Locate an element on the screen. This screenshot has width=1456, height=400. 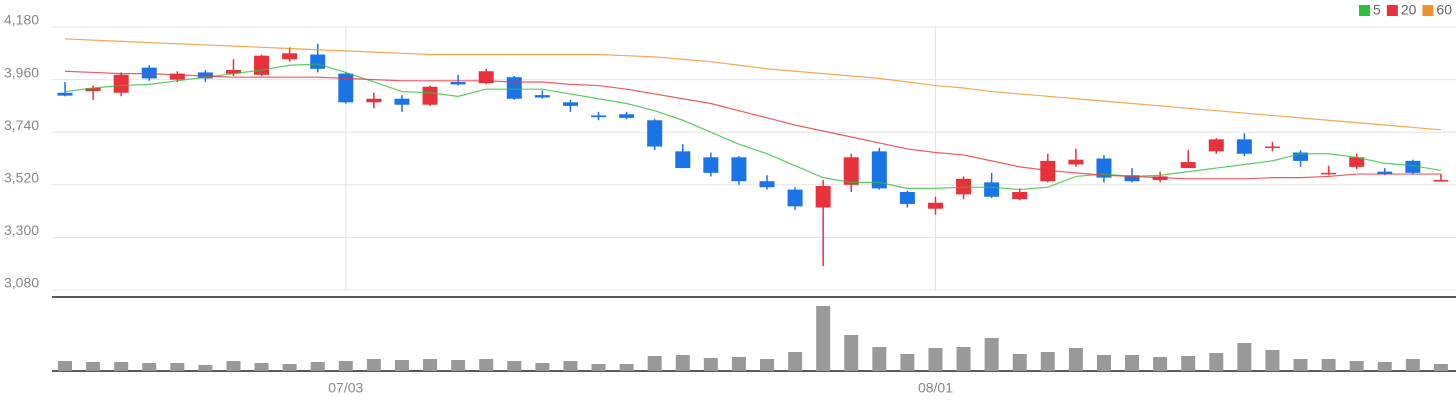
legend-label: 20 is located at coordinates (1409, 10).